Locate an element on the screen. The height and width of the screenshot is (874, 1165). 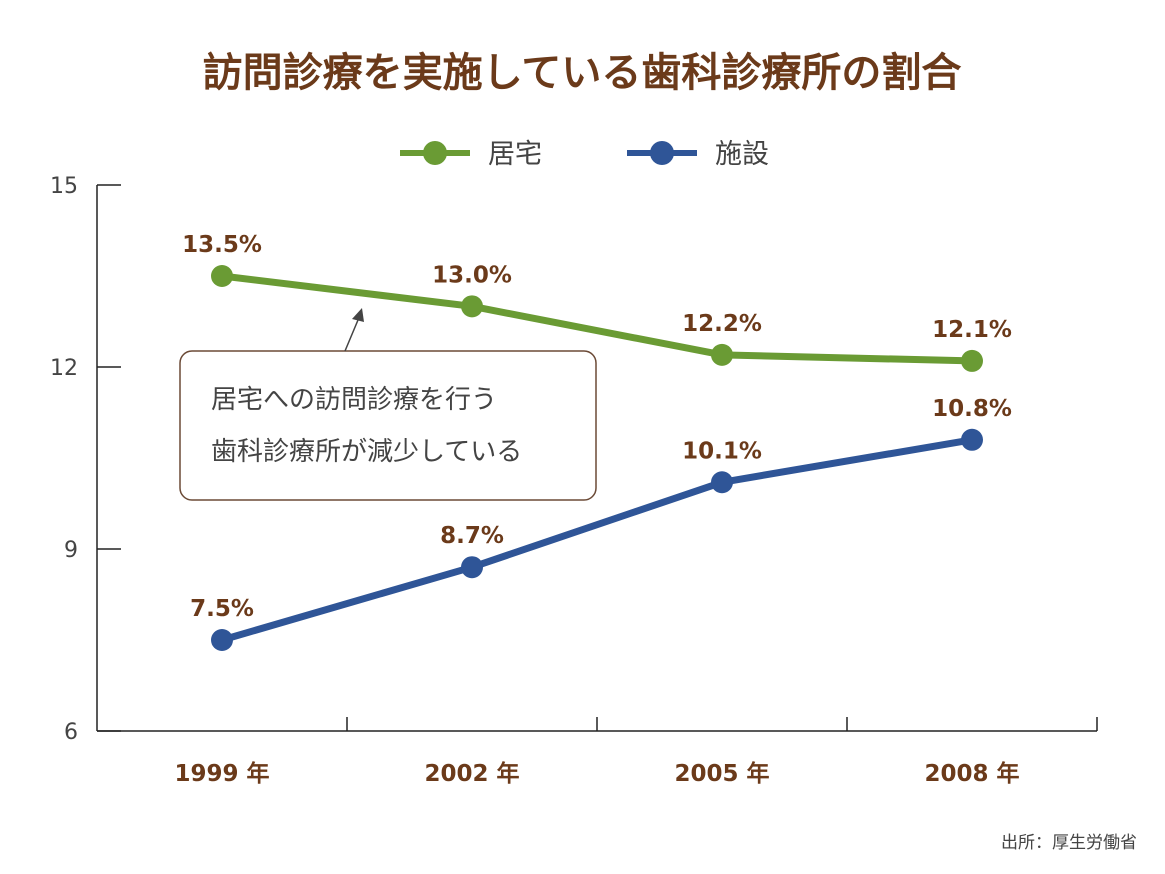
x-tick-label: 2005 年 is located at coordinates (721, 773).